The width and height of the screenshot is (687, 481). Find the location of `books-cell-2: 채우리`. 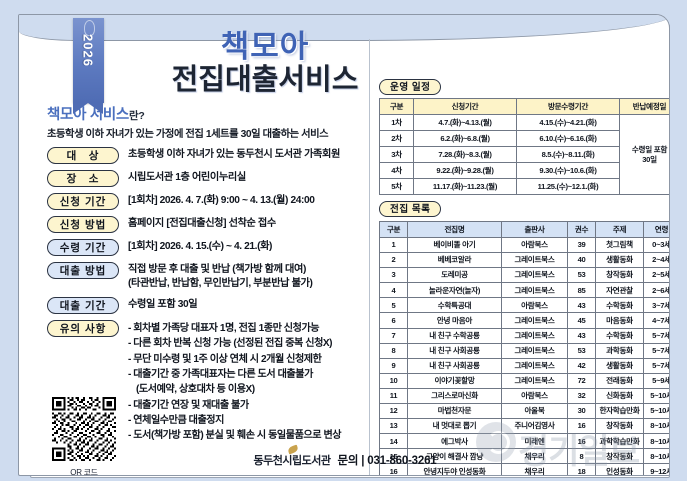

books-cell-2: 채우리 is located at coordinates (534, 456).